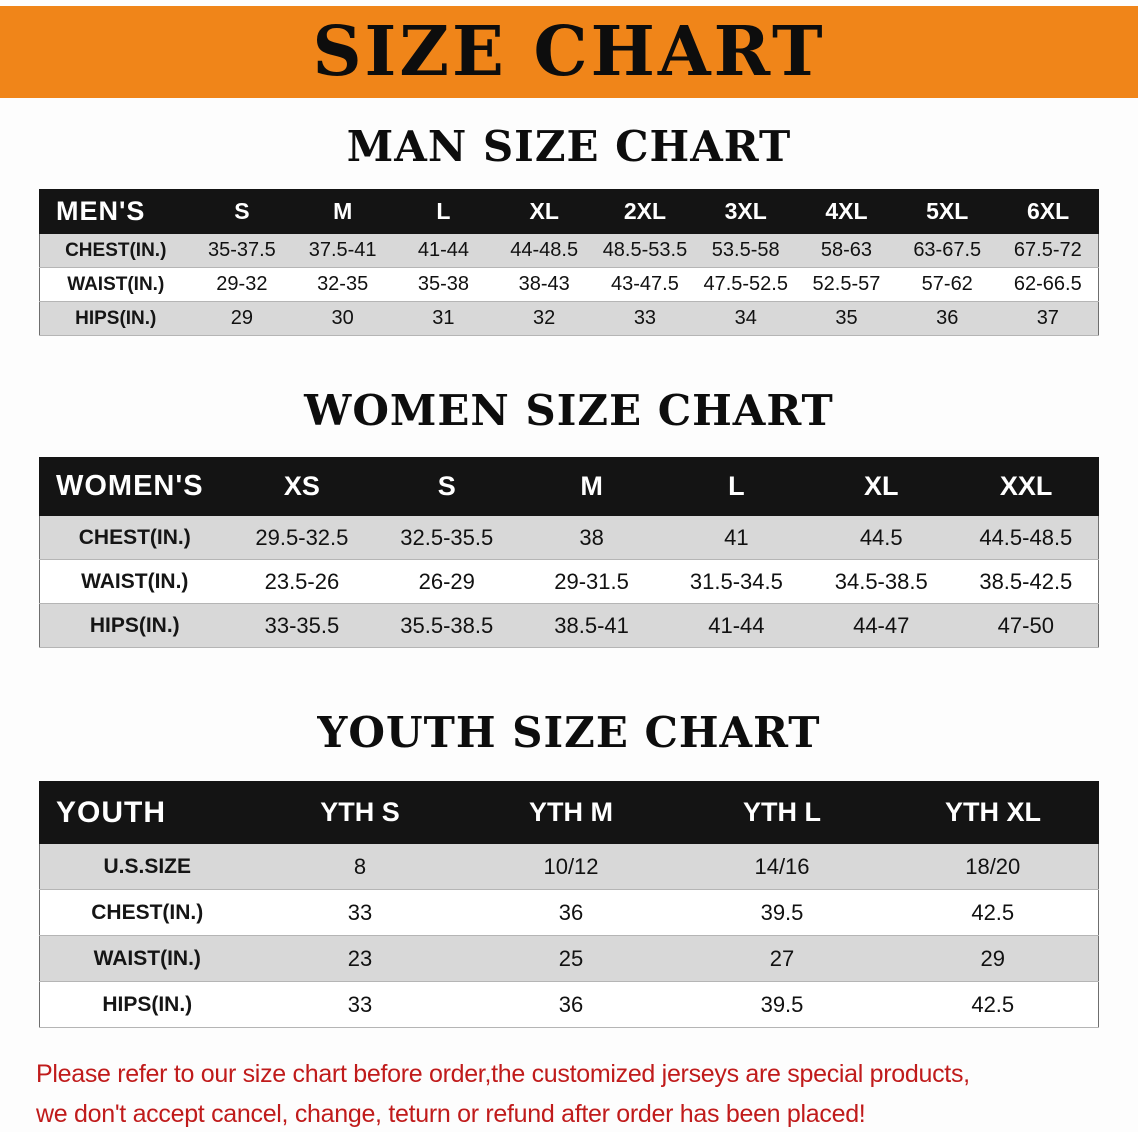 The height and width of the screenshot is (1132, 1138). I want to click on youth-size-col: YTH S, so click(360, 812).